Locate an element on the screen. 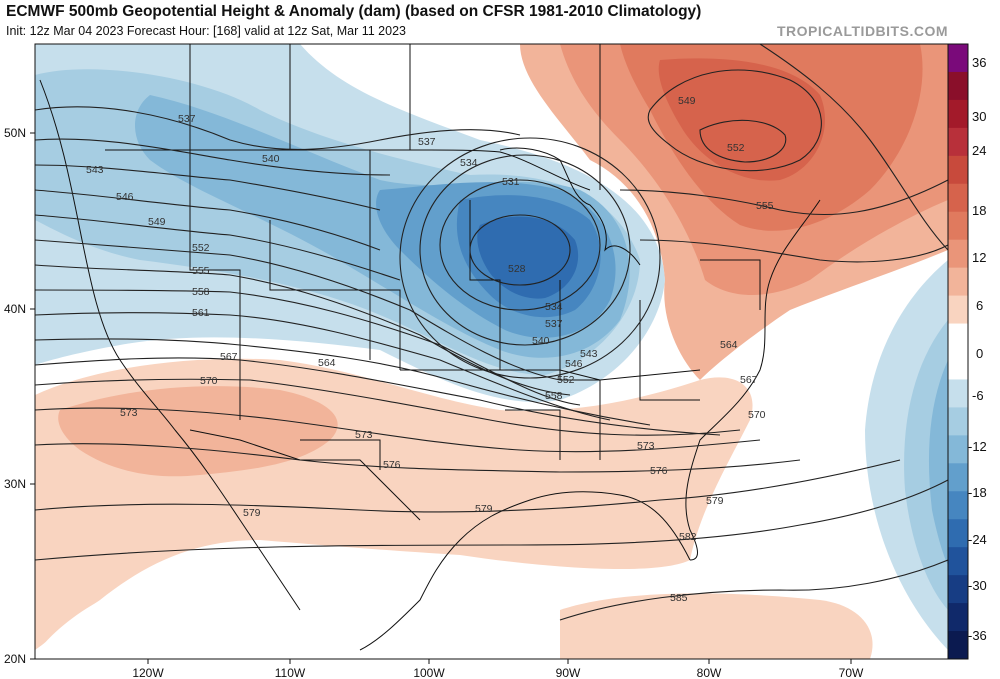 The image size is (1000, 679). lat-label: 40N is located at coordinates (15, 309).